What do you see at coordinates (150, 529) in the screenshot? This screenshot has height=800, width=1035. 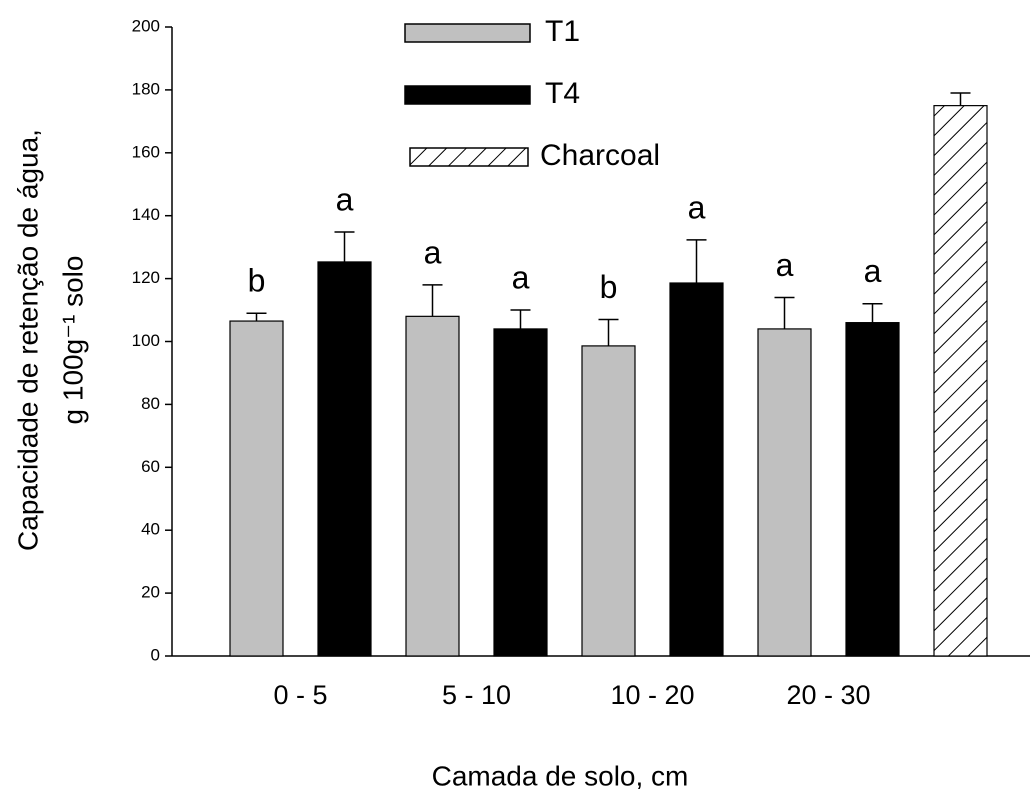 I see `y-tick-label: 40` at bounding box center [150, 529].